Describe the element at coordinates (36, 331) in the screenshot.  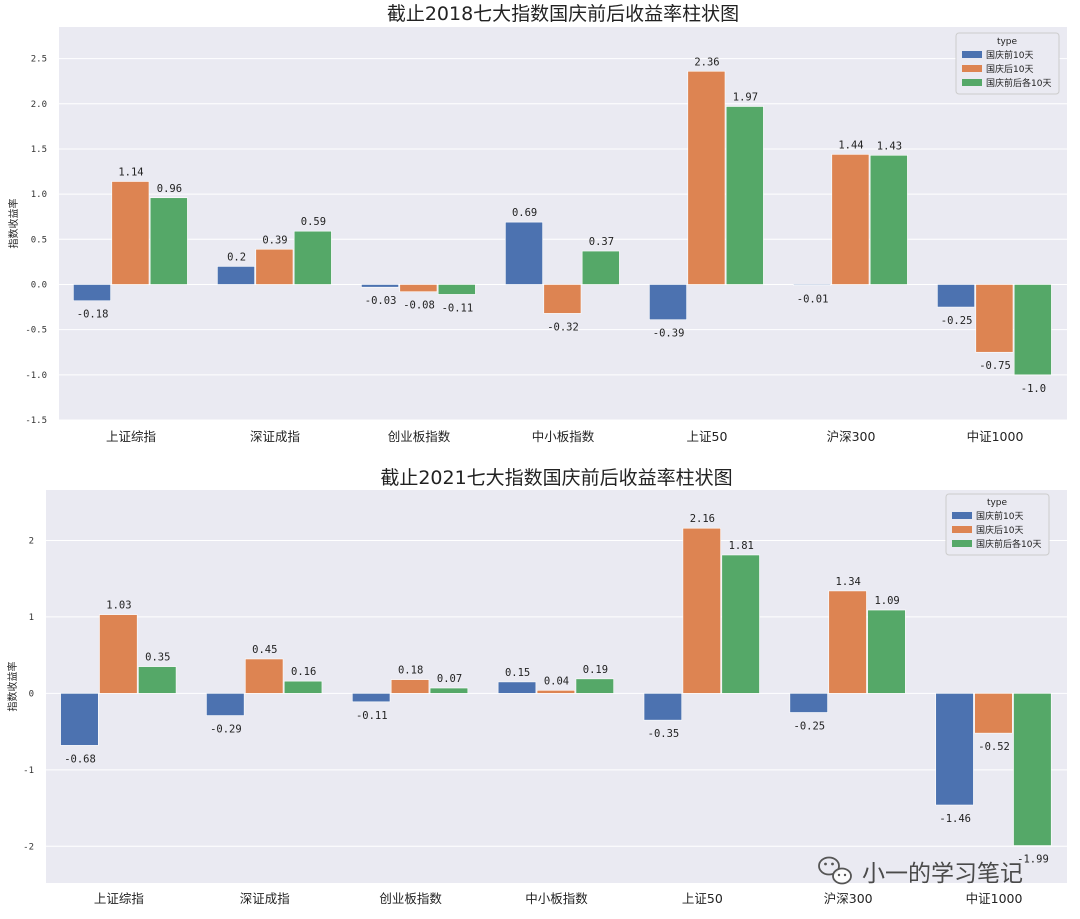
I see `y-tick-label: -0.5` at that location.